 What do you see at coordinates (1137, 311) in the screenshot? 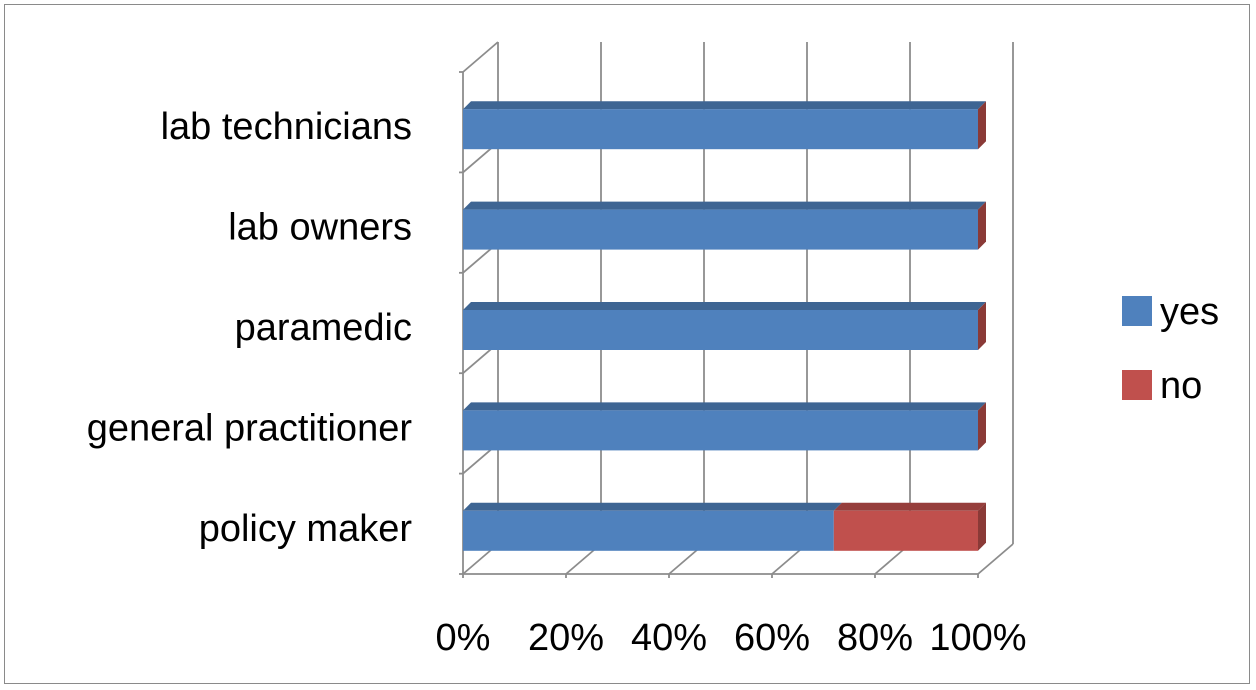
I see `legend-swatch-yes` at bounding box center [1137, 311].